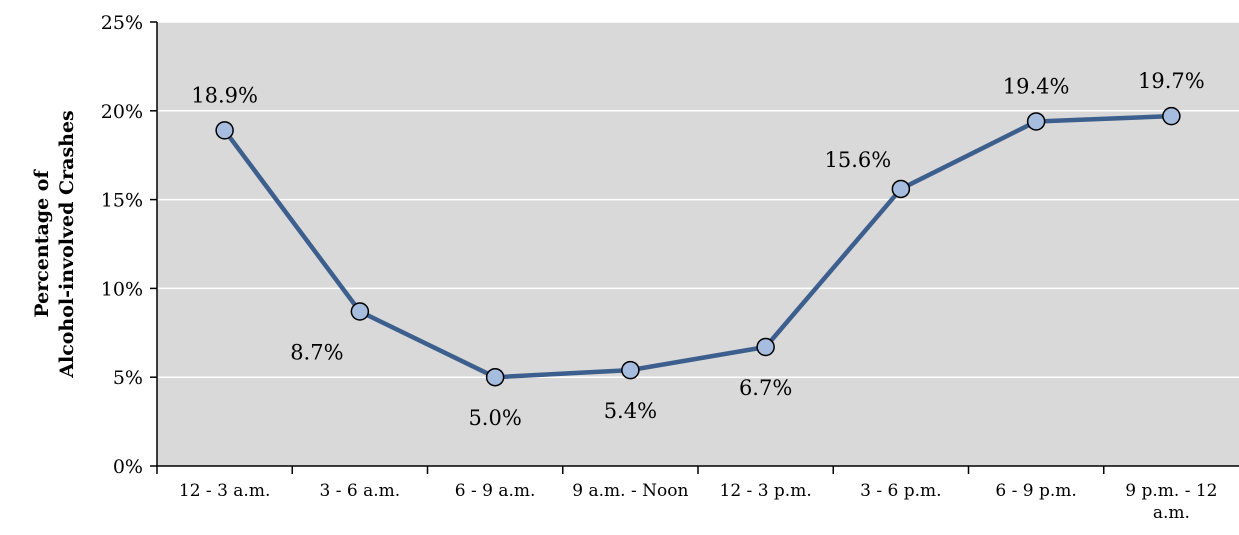 This screenshot has width=1239, height=535. What do you see at coordinates (858, 160) in the screenshot?
I see `data-label: 15.6%` at bounding box center [858, 160].